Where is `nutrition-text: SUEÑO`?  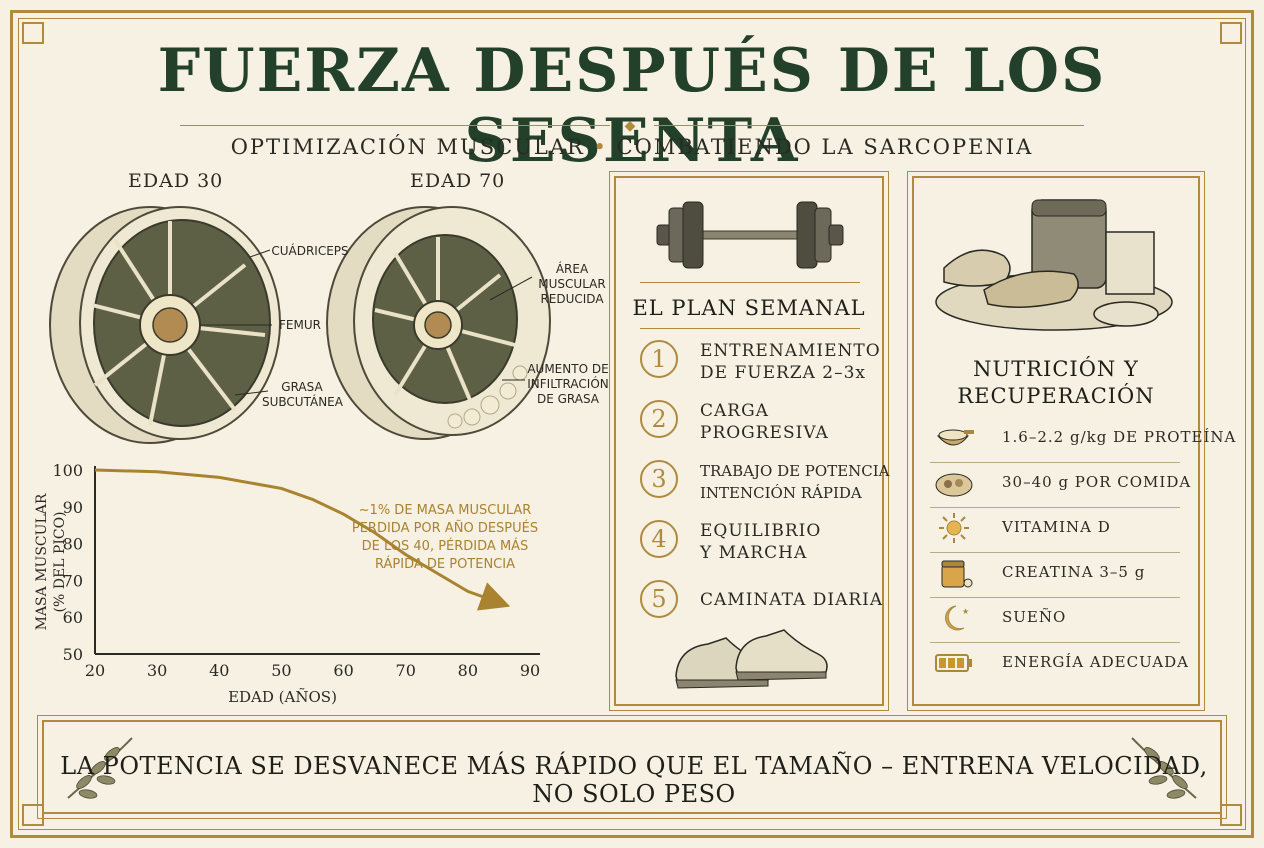 nutrition-text: SUEÑO is located at coordinates (1034, 617).